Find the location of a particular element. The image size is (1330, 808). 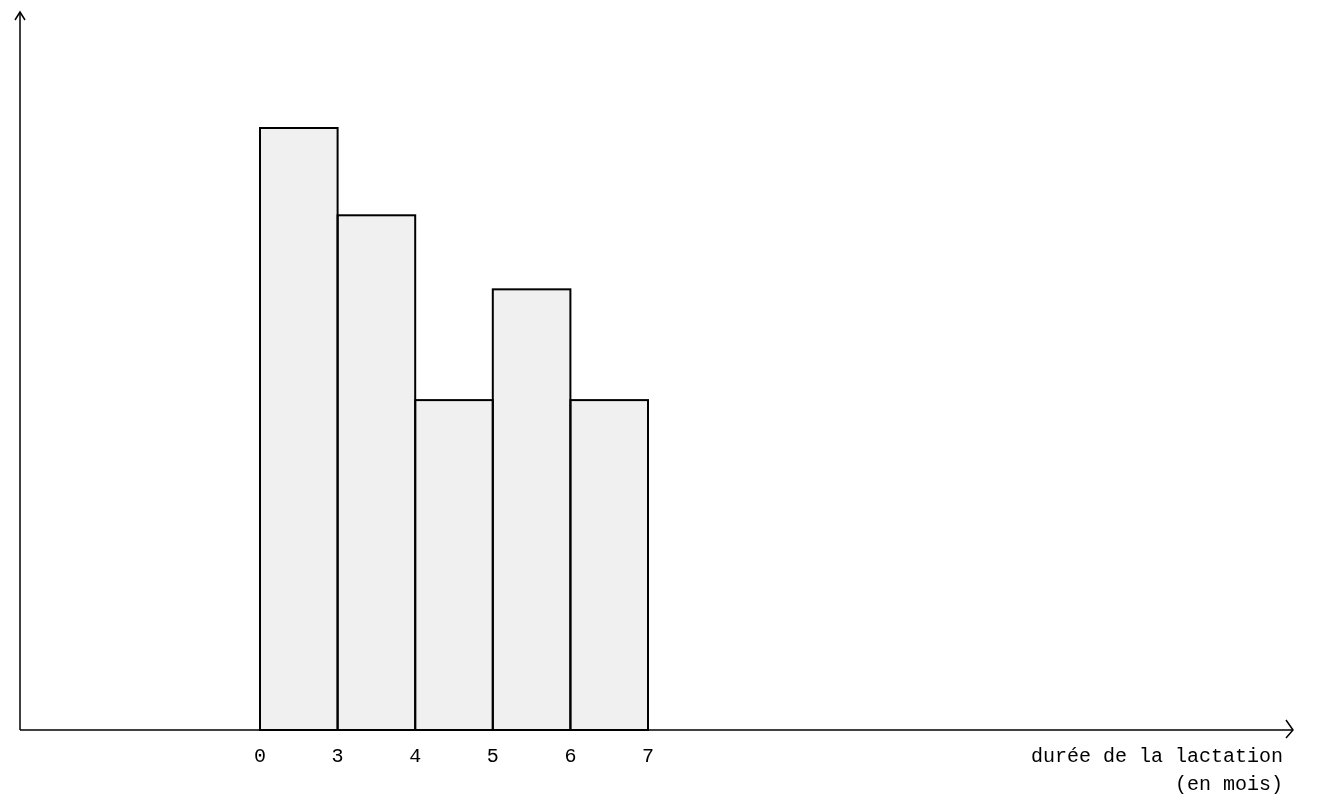

text: durée de la lactation (en mois) is located at coordinates (1156, 770).